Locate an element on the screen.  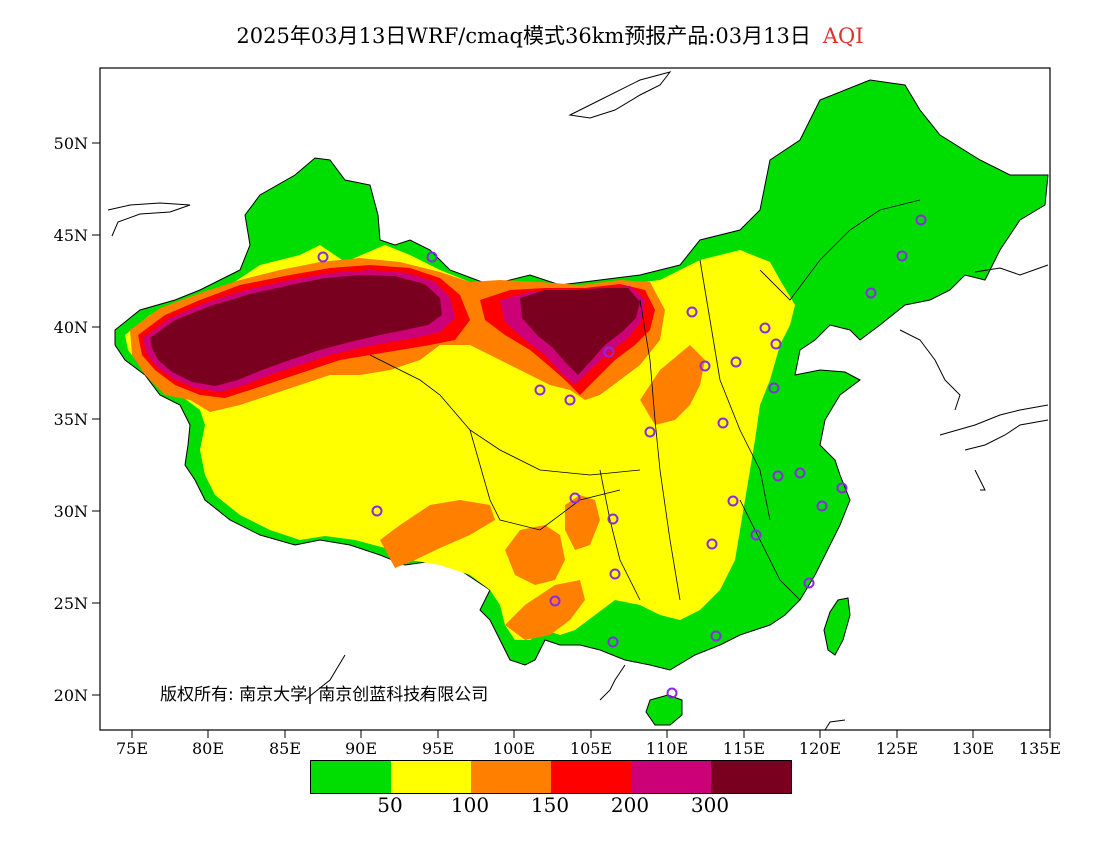
colorbar-swatch-severe is located at coordinates (751, 777).